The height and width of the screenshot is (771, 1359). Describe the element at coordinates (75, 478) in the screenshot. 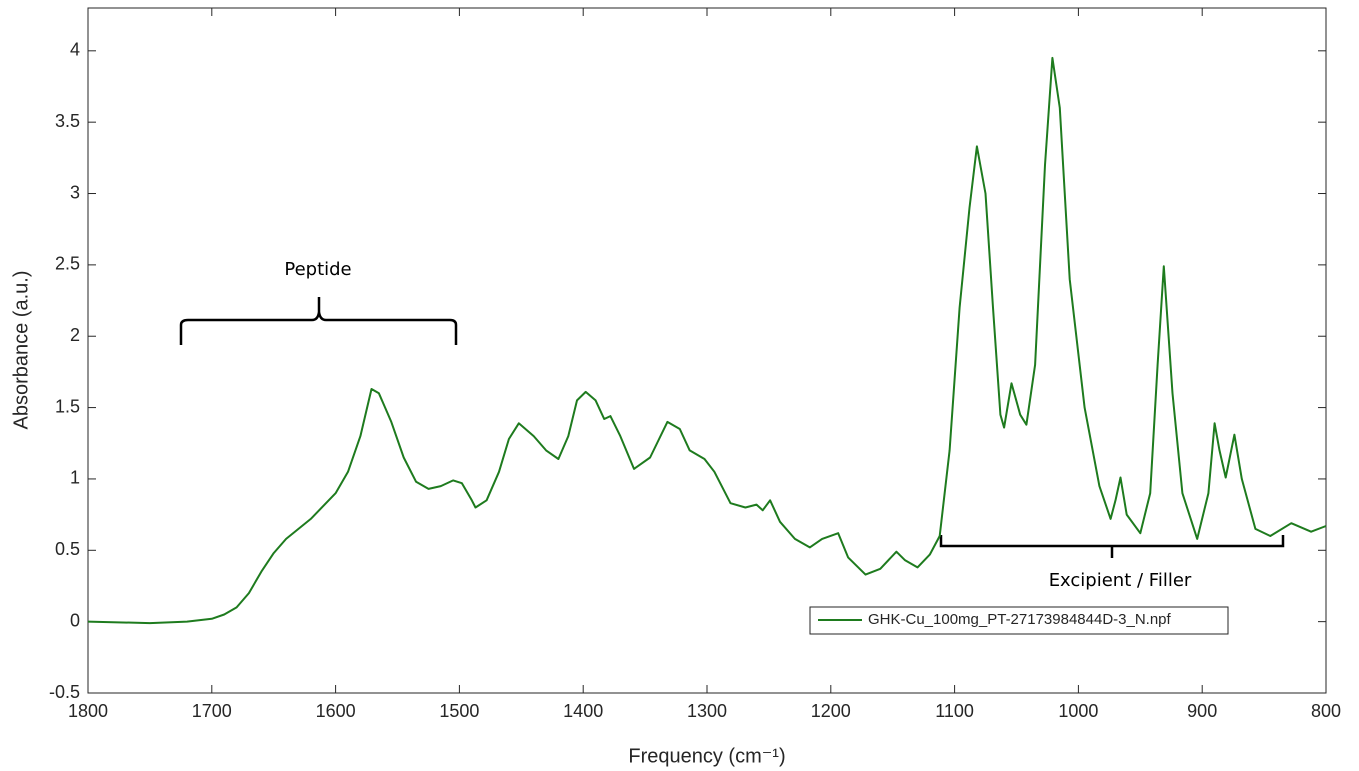

I see `y-tick-label: 1` at that location.